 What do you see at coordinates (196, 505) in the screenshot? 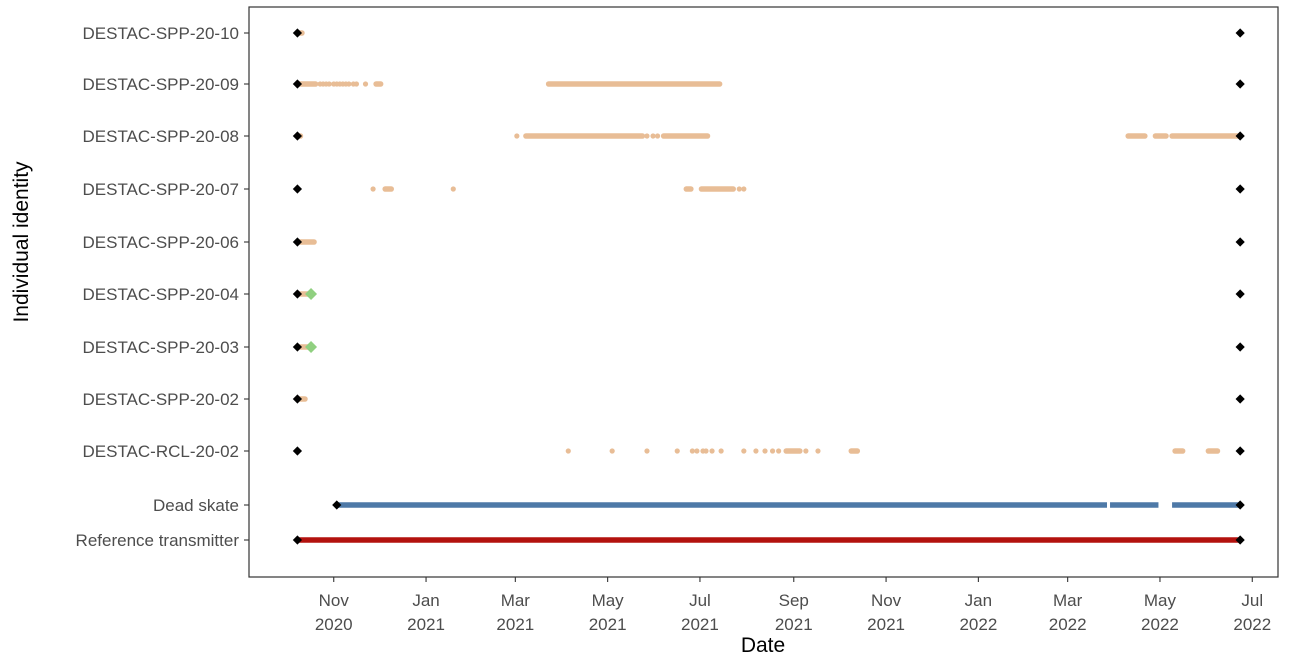
I see `y-tick-label: Dead skate` at bounding box center [196, 505].